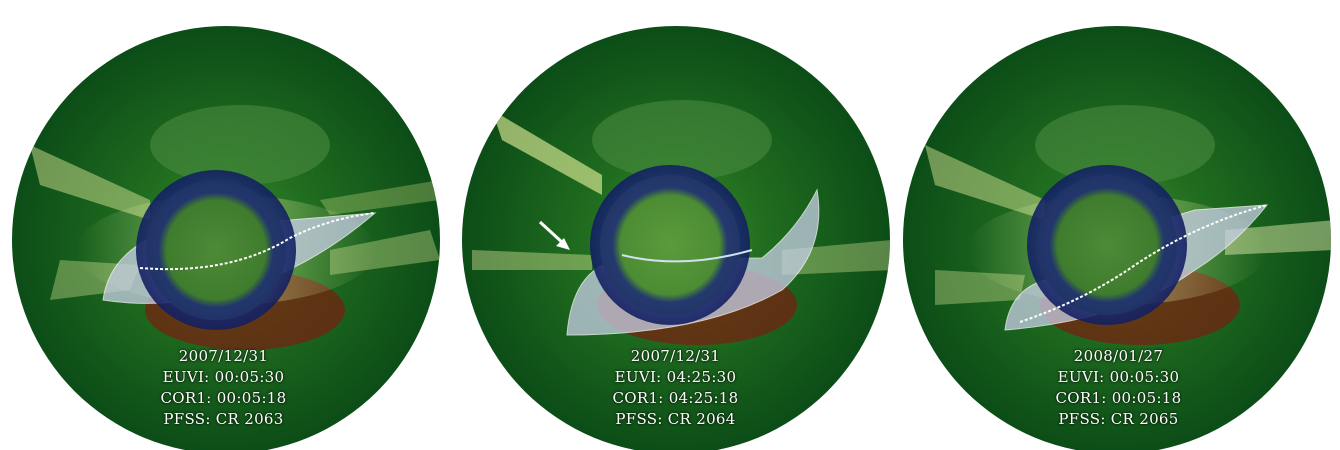 The width and height of the screenshot is (1340, 450). I want to click on cor1-time: COR1: 04:25:18, so click(675, 398).